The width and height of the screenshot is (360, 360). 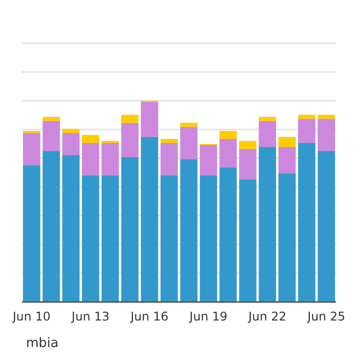 I want to click on x-tick-label: Jun 13, so click(x=90, y=317).